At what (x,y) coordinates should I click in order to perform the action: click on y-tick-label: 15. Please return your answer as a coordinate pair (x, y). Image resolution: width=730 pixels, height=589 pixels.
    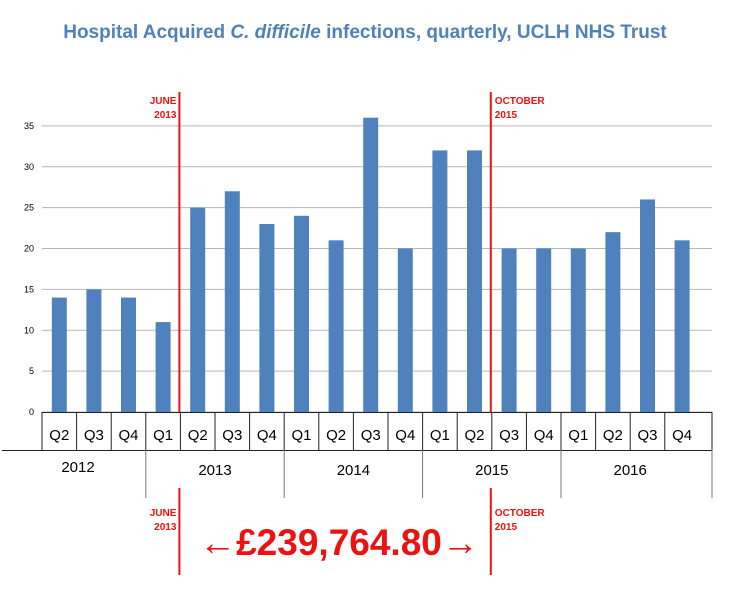
    Looking at the image, I should click on (29, 289).